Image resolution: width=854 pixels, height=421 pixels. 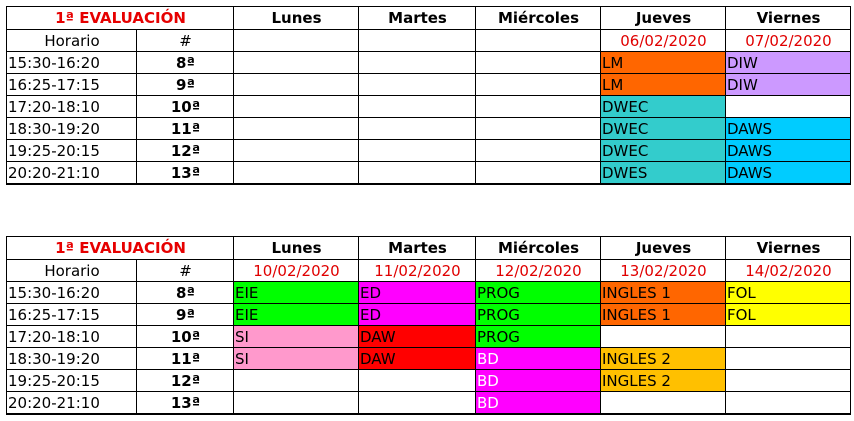 I want to click on time-slot: 15:30-16:20, so click(x=71, y=292).